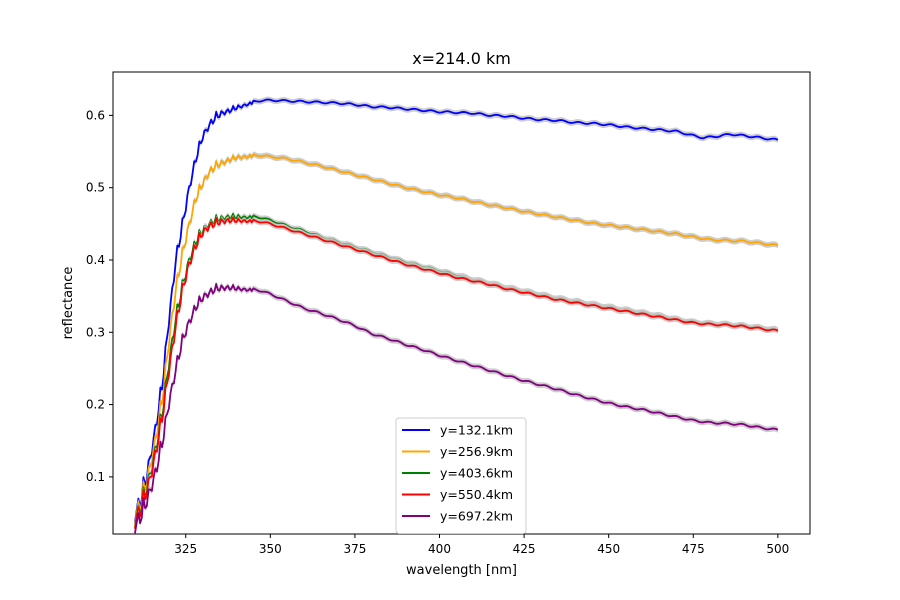 The height and width of the screenshot is (600, 900). Describe the element at coordinates (185, 549) in the screenshot. I see `x-tick-label: 325` at that location.